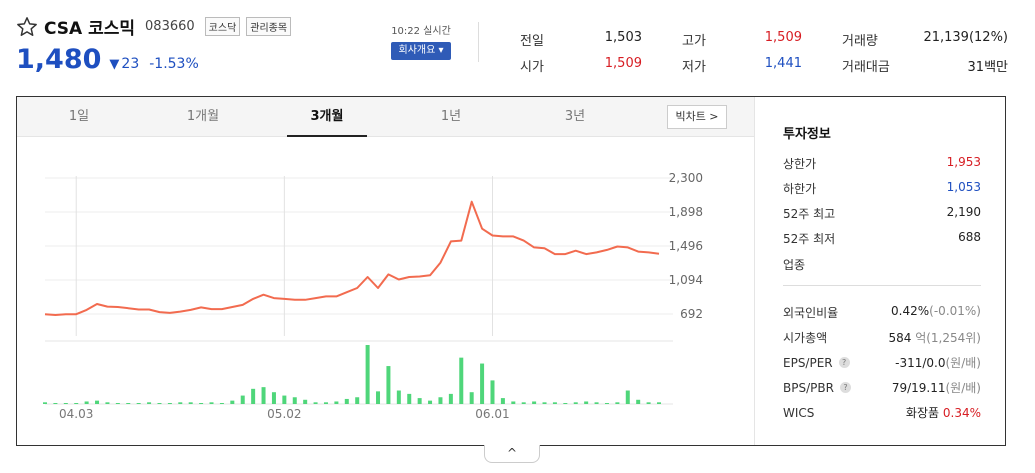 This screenshot has height=473, width=1035. What do you see at coordinates (451, 116) in the screenshot?
I see `tab-1year: 1년` at bounding box center [451, 116].